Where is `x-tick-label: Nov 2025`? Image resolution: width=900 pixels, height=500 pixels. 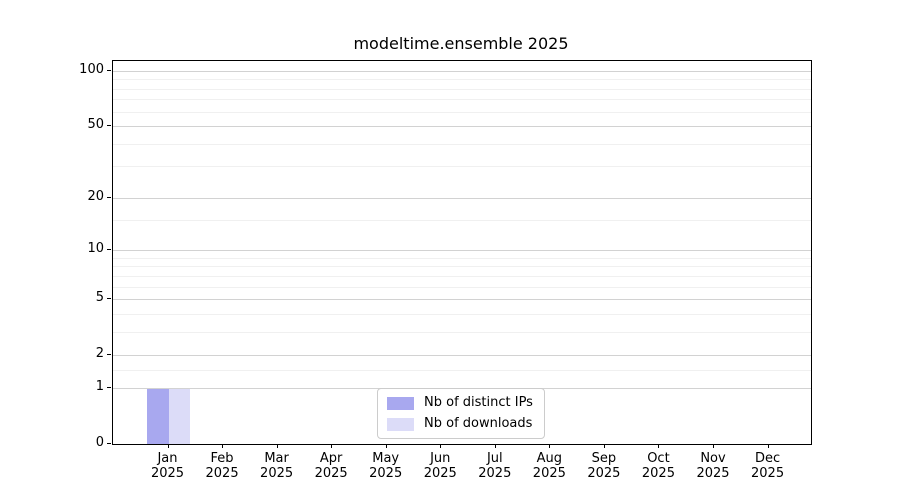
x-tick-label: Nov 2025 is located at coordinates (713, 466).